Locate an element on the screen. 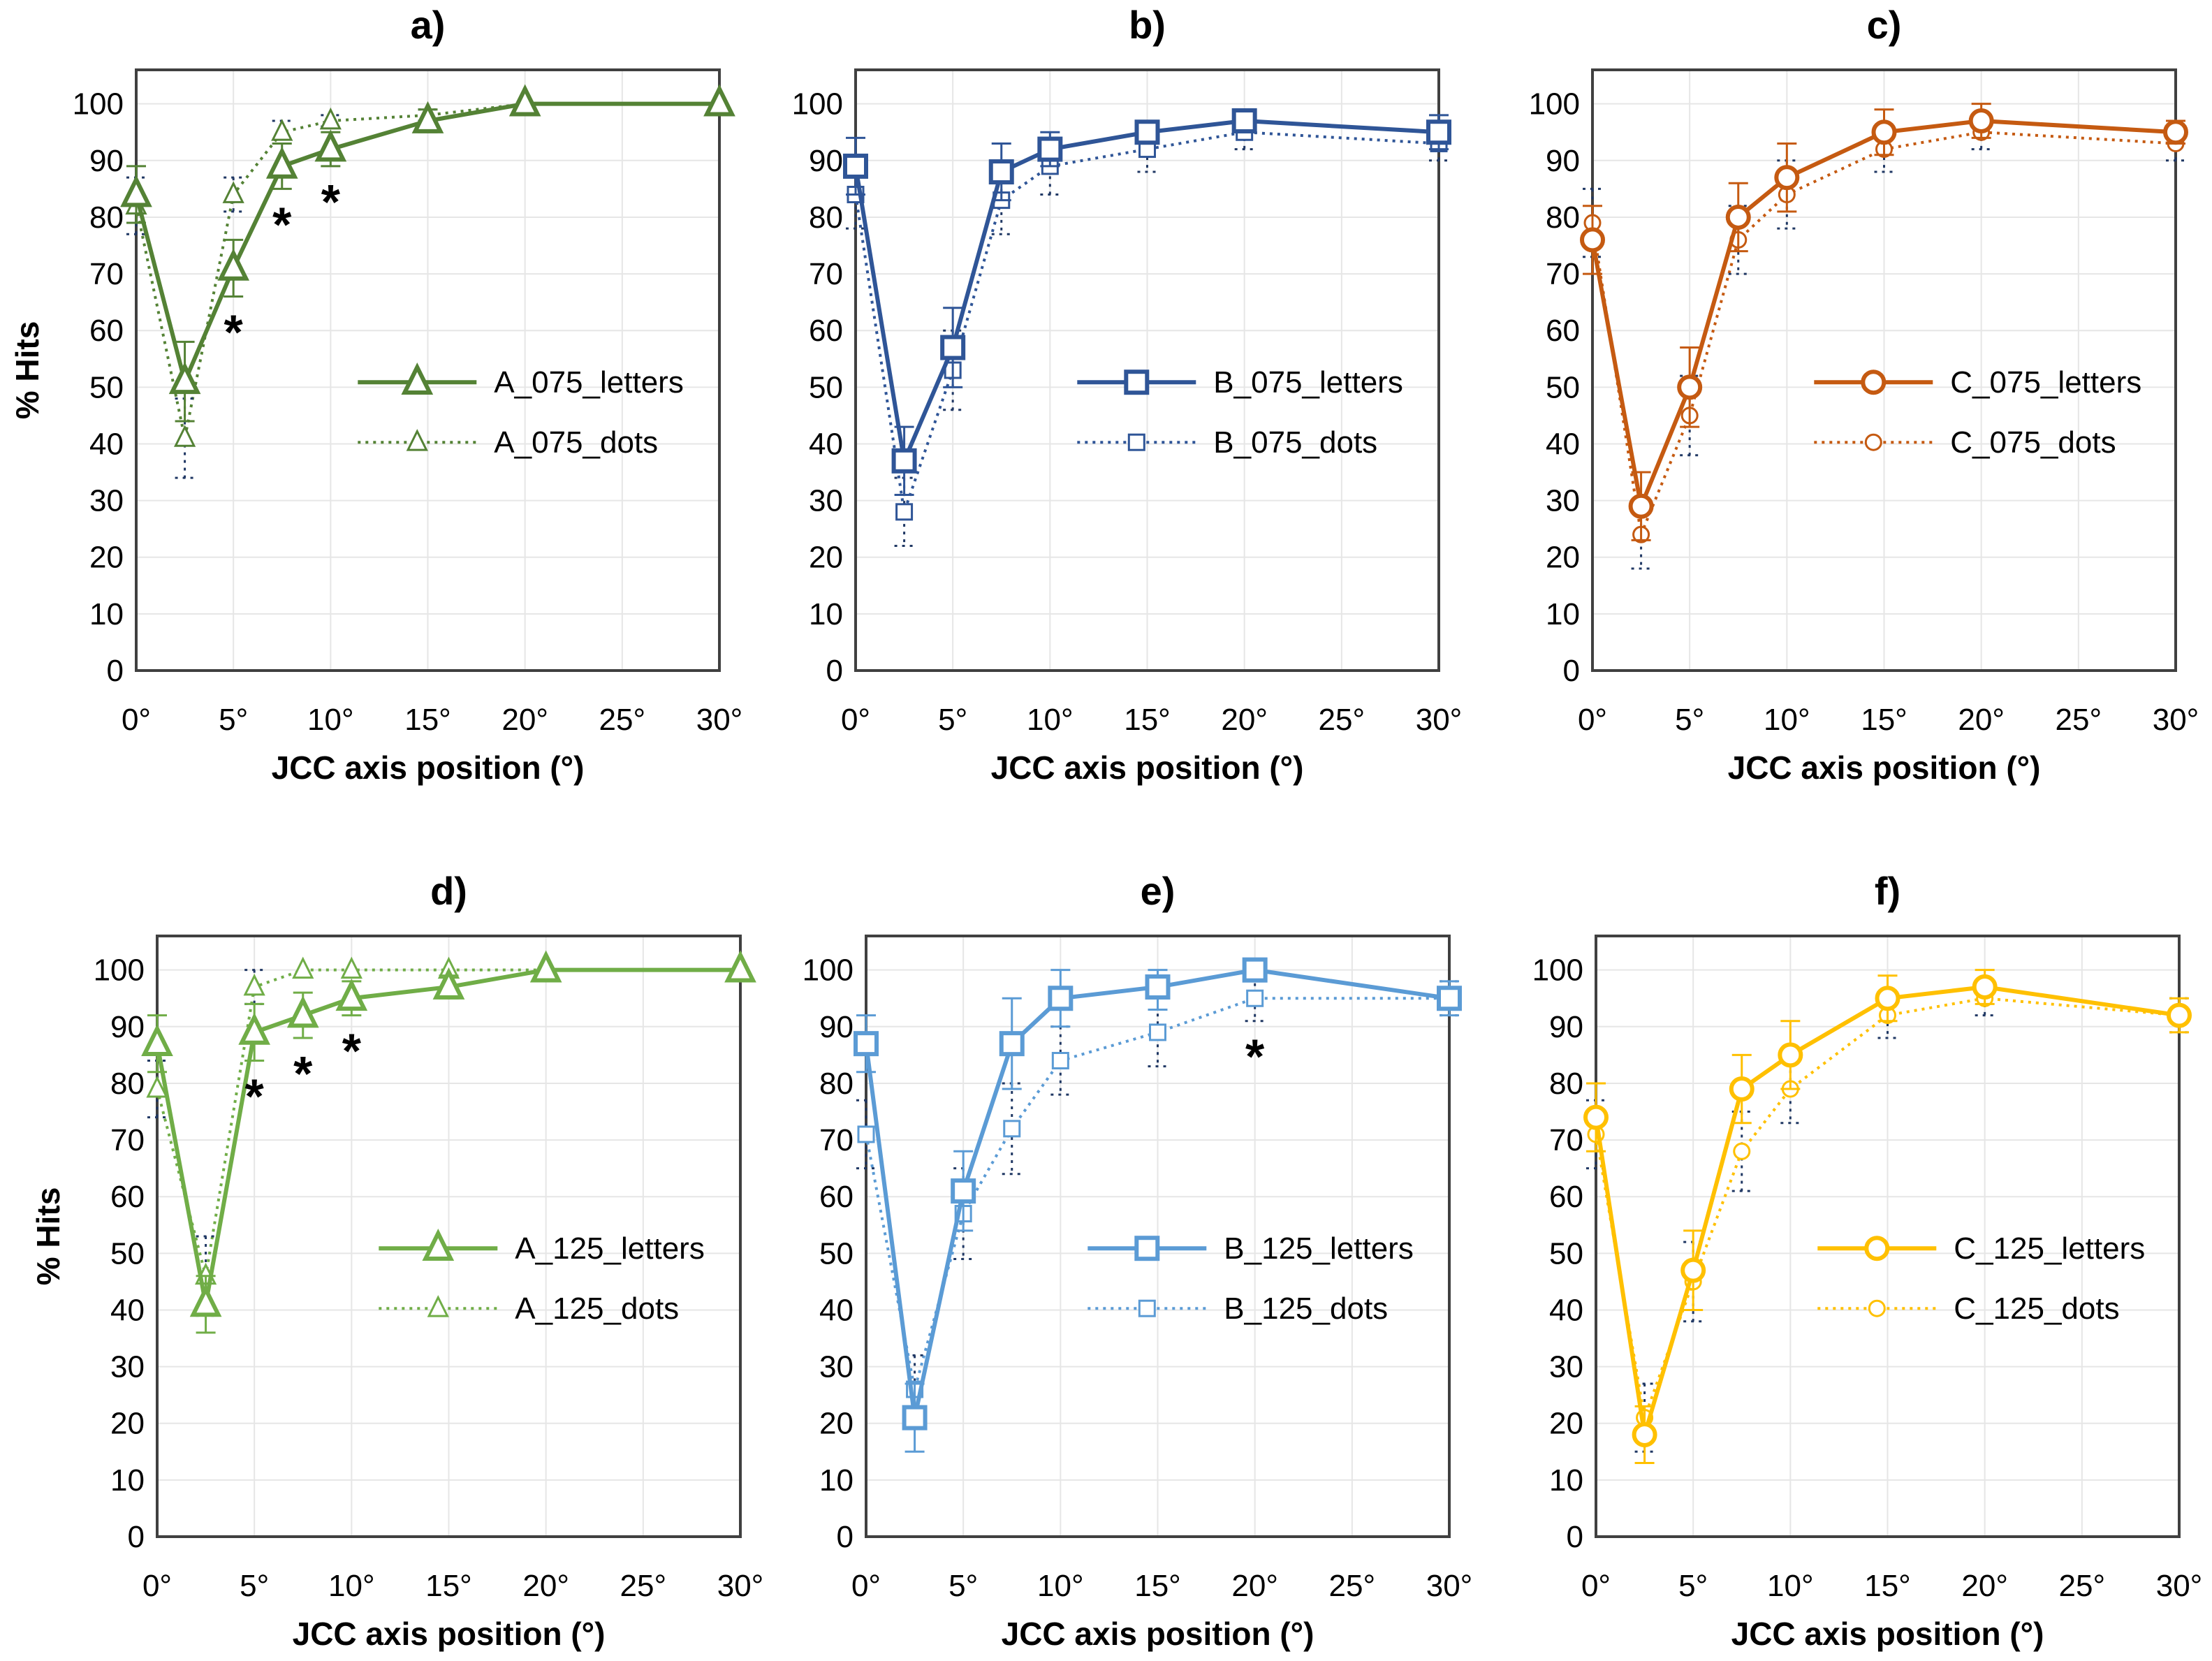 The width and height of the screenshot is (2212, 1661). legend-label: C_125_letters is located at coordinates (2049, 1248).